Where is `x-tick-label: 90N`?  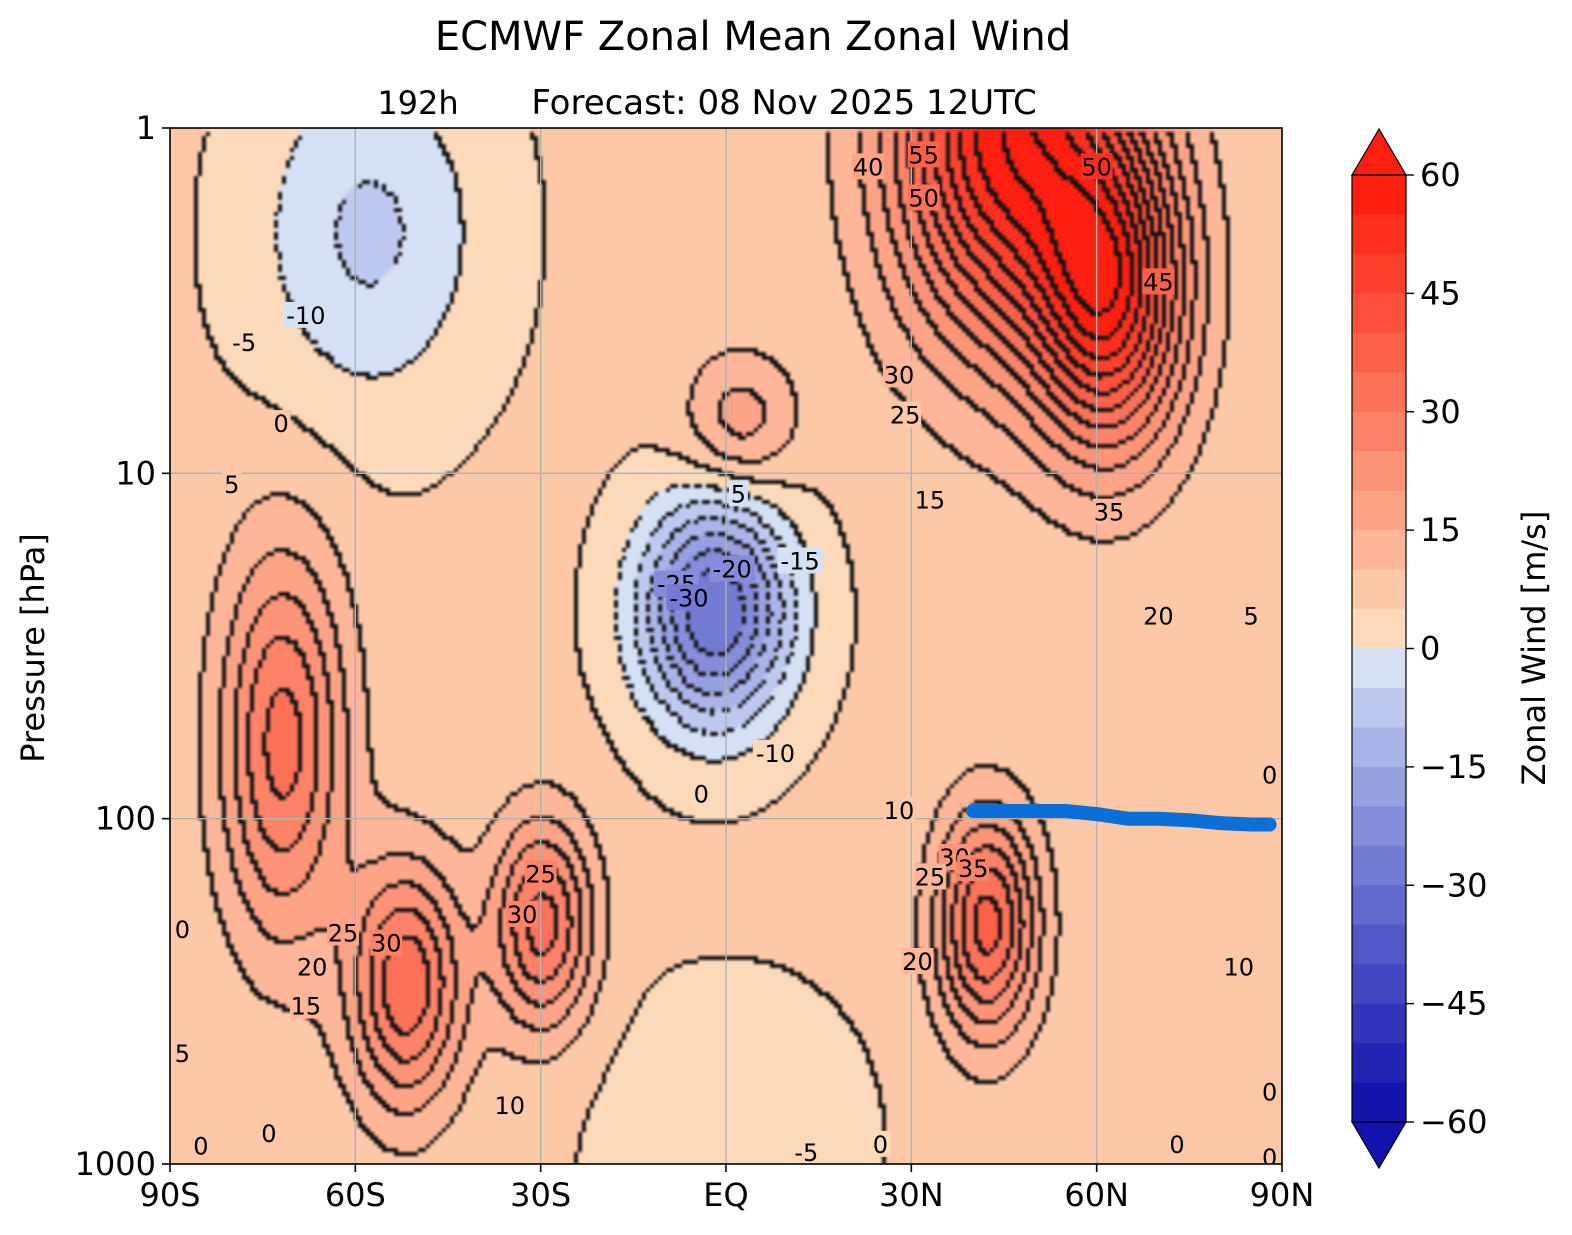 x-tick-label: 90N is located at coordinates (1282, 1195).